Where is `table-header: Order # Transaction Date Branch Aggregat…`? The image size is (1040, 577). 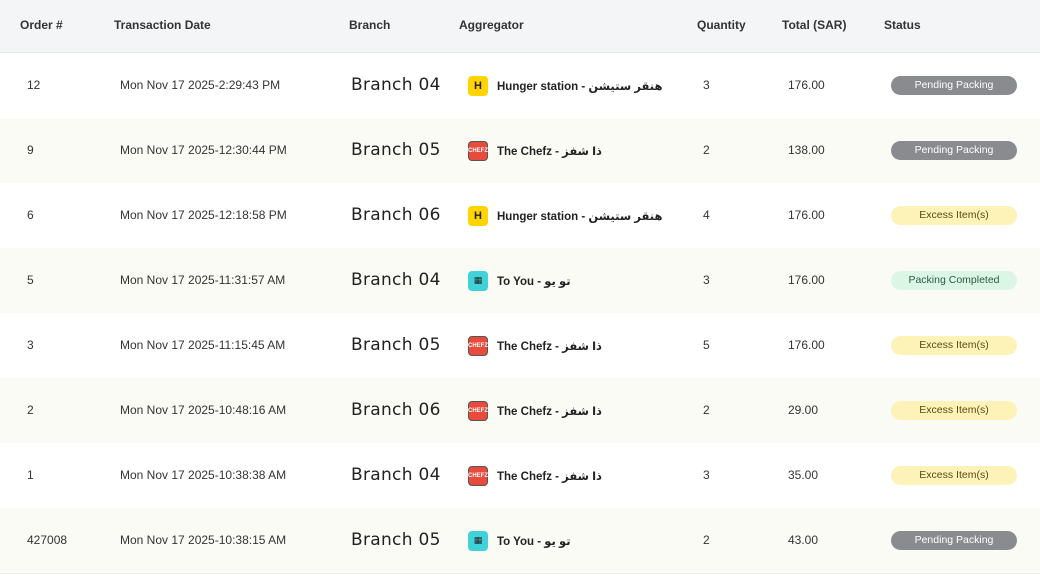 table-header: Order # Transaction Date Branch Aggregat… is located at coordinates (520, 26).